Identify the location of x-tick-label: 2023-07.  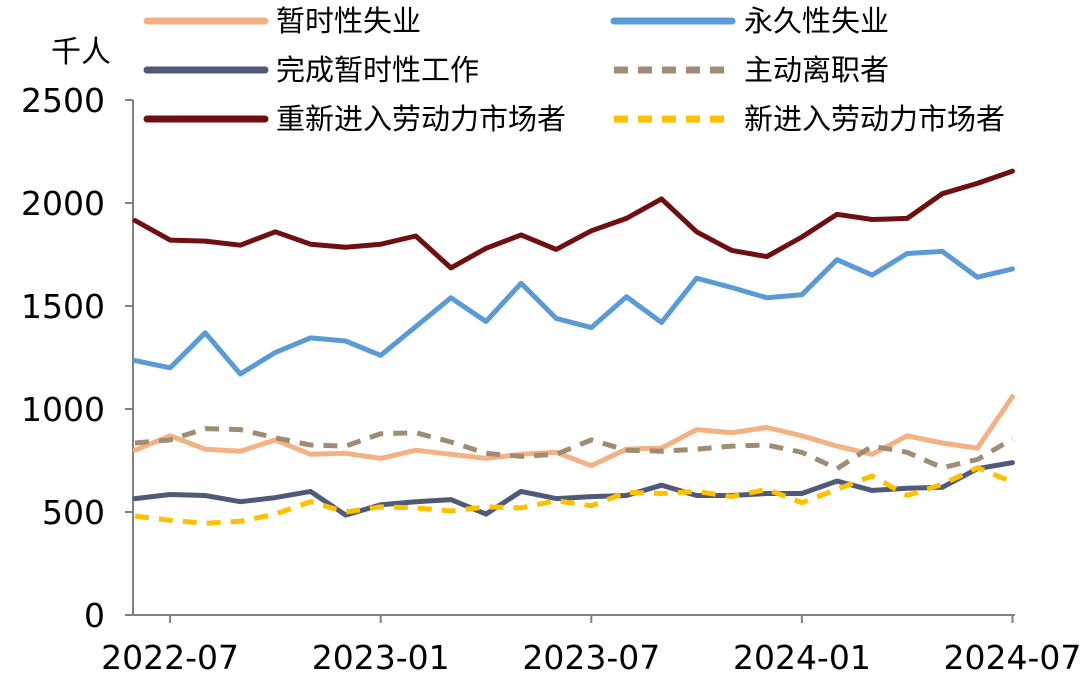
(591, 657).